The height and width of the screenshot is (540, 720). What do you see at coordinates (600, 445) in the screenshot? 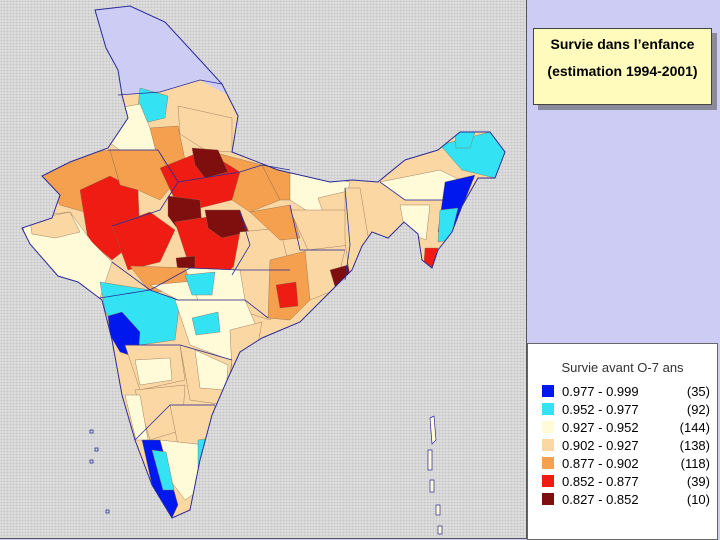
I see `legend-range: 0.902 - 0.927` at bounding box center [600, 445].